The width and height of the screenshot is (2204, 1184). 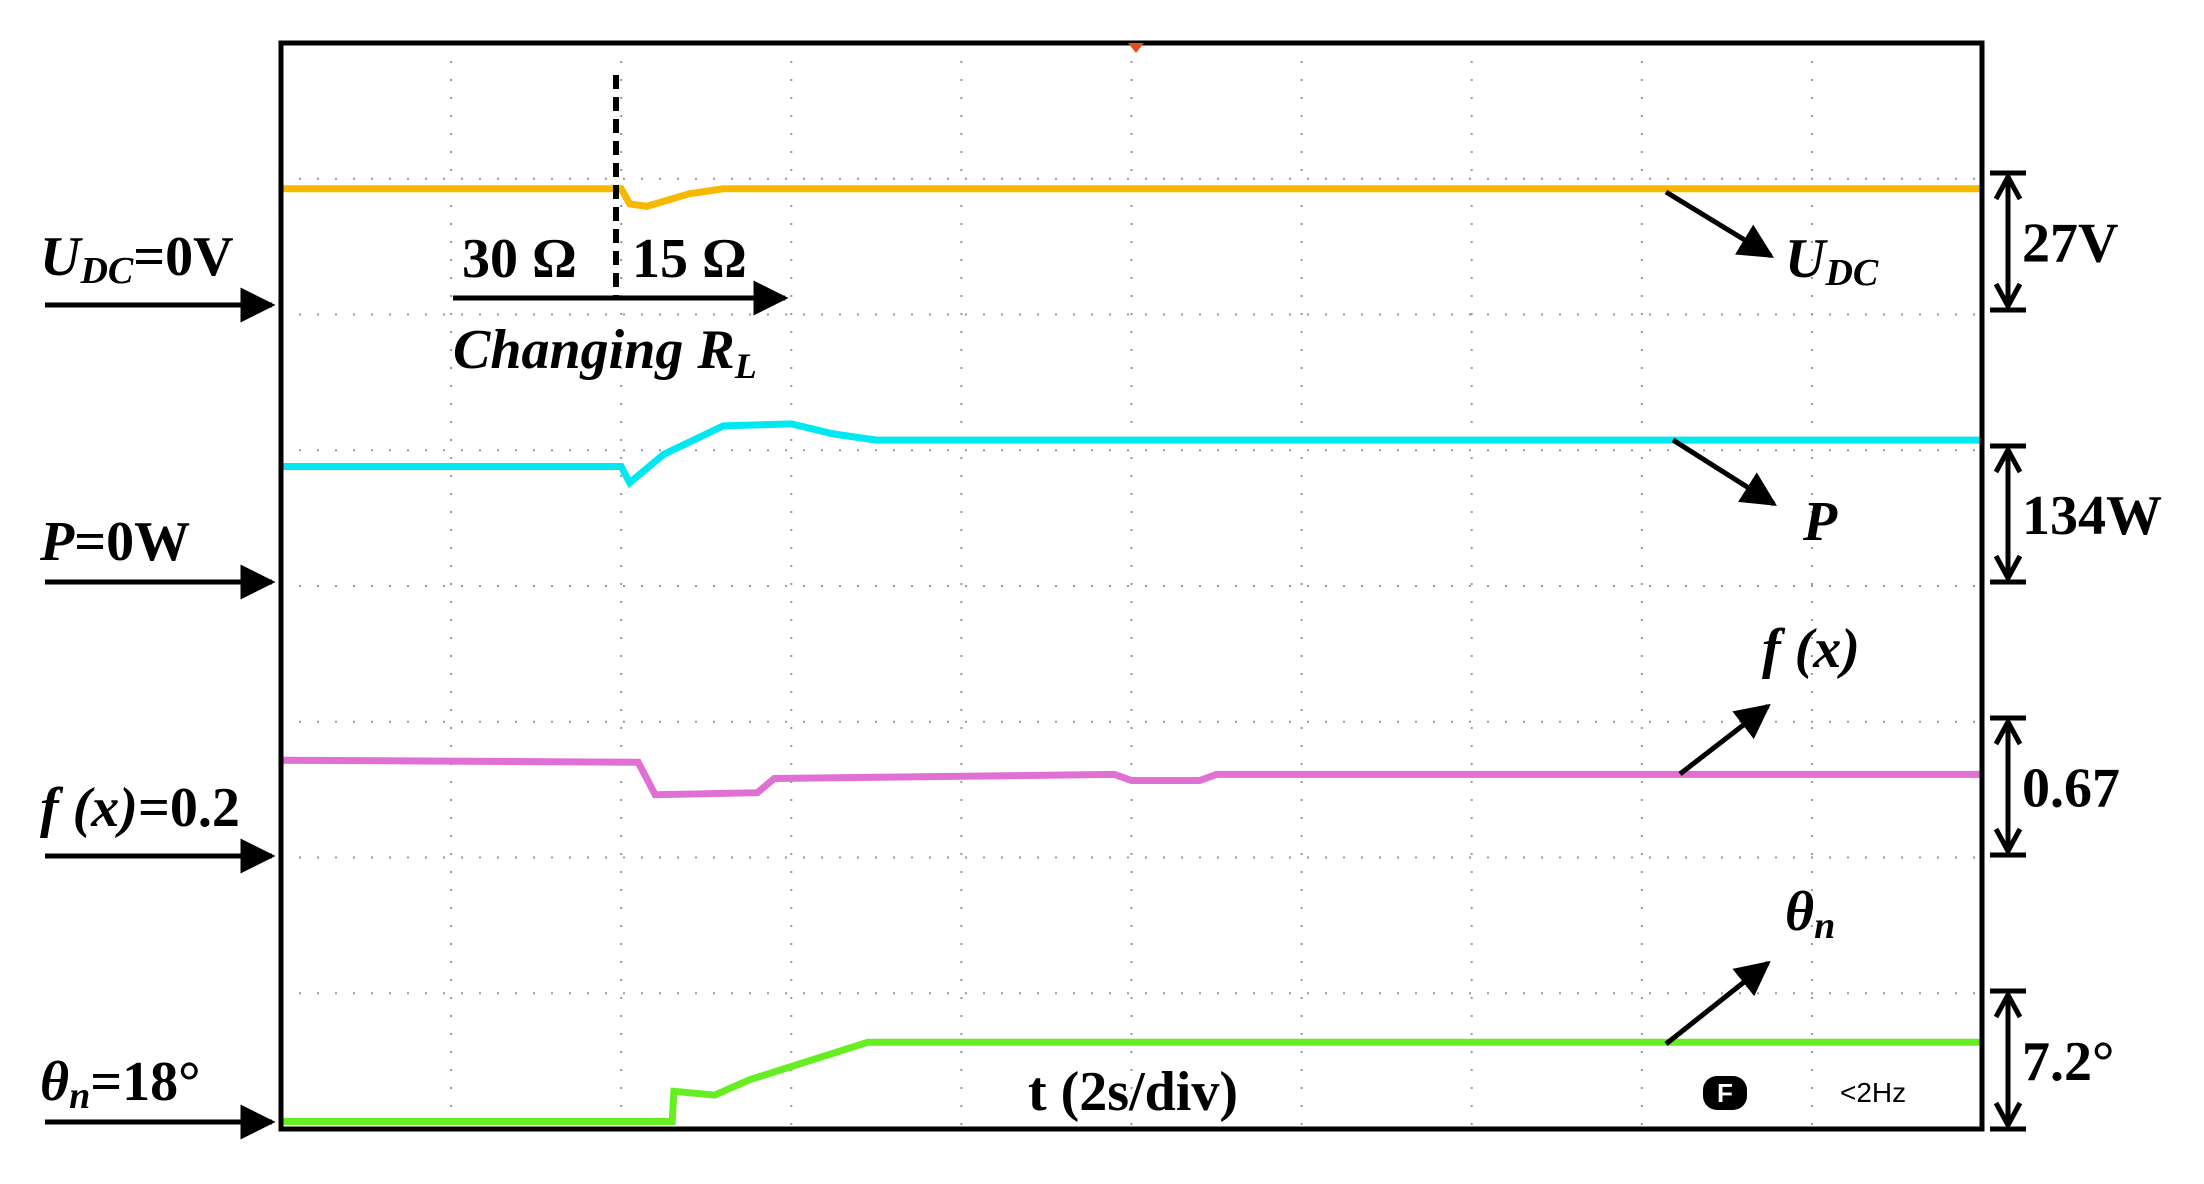 What do you see at coordinates (1873, 1092) in the screenshot?
I see `scope-filter: <2Hz` at bounding box center [1873, 1092].